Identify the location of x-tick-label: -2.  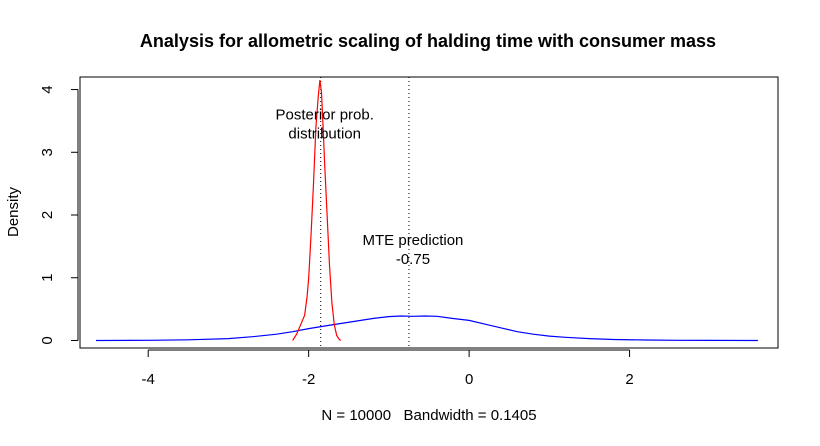
(308, 379).